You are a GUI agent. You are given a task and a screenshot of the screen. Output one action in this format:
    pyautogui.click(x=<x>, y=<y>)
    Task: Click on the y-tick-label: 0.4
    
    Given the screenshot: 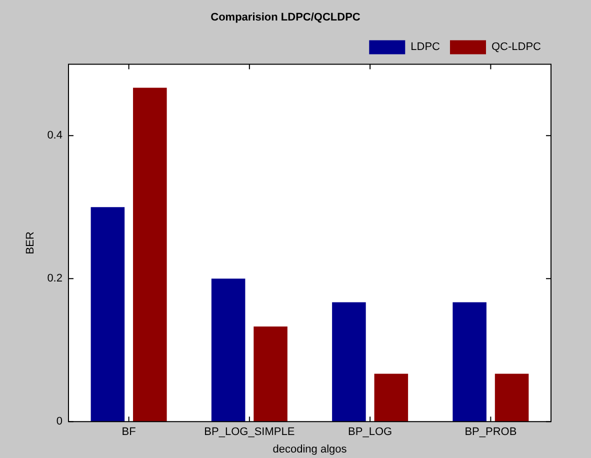 What is the action you would take?
    pyautogui.click(x=54, y=136)
    